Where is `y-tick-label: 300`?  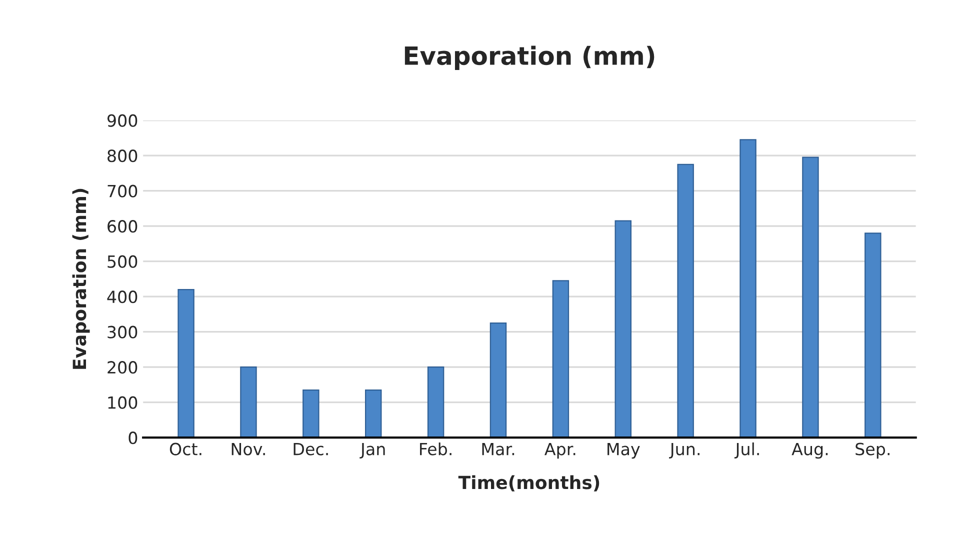
y-tick-label: 300 is located at coordinates (123, 332).